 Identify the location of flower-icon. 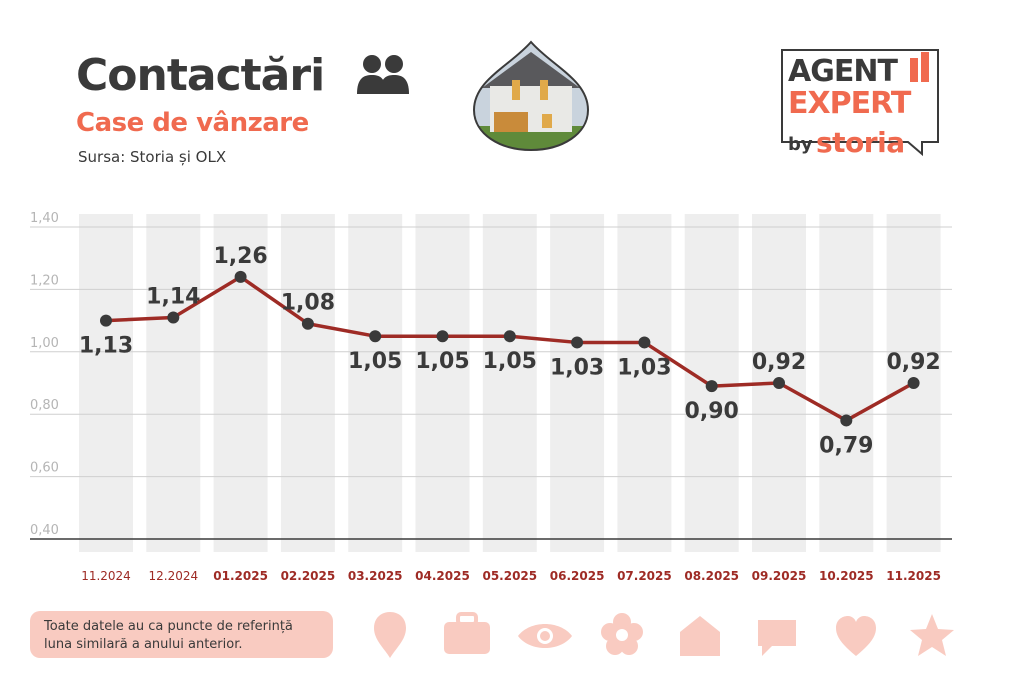
(622, 634).